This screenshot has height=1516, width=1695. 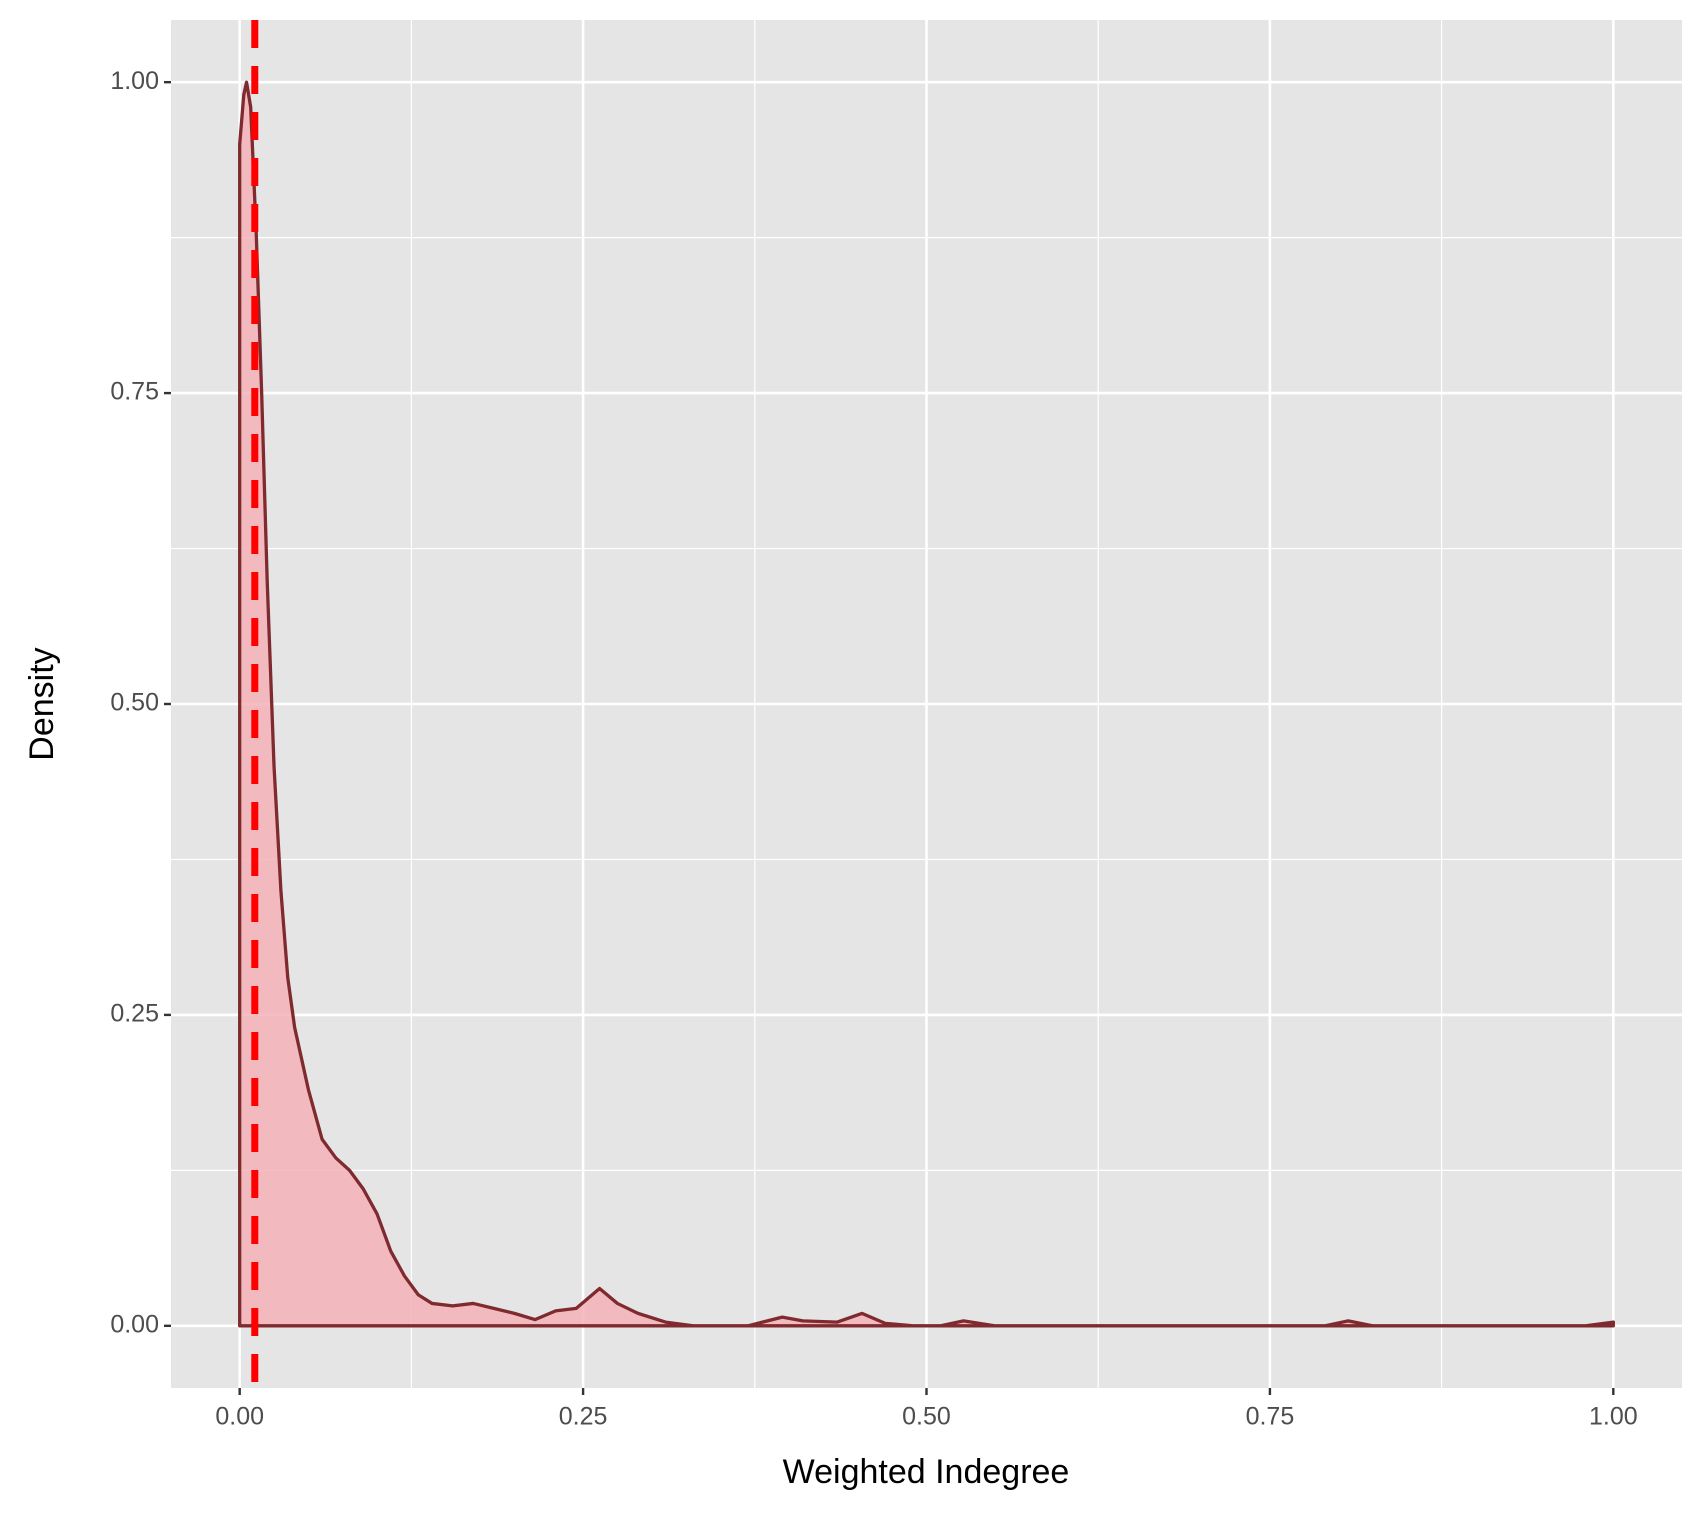 What do you see at coordinates (926, 1417) in the screenshot?
I see `x-tick-label: 0.50` at bounding box center [926, 1417].